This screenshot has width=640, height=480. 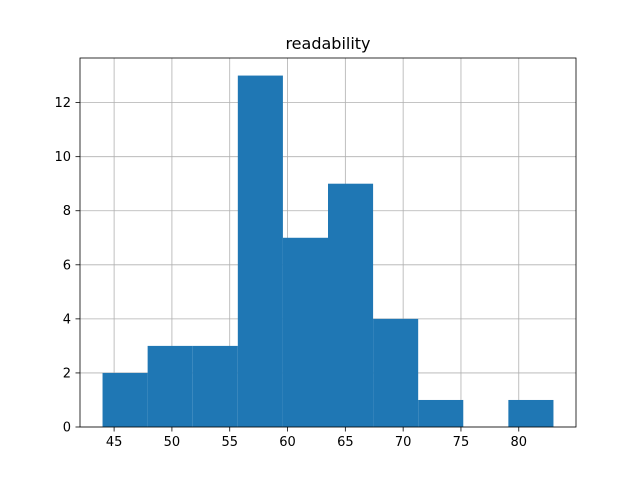 I want to click on y-tick-label: 12, so click(x=62, y=103).